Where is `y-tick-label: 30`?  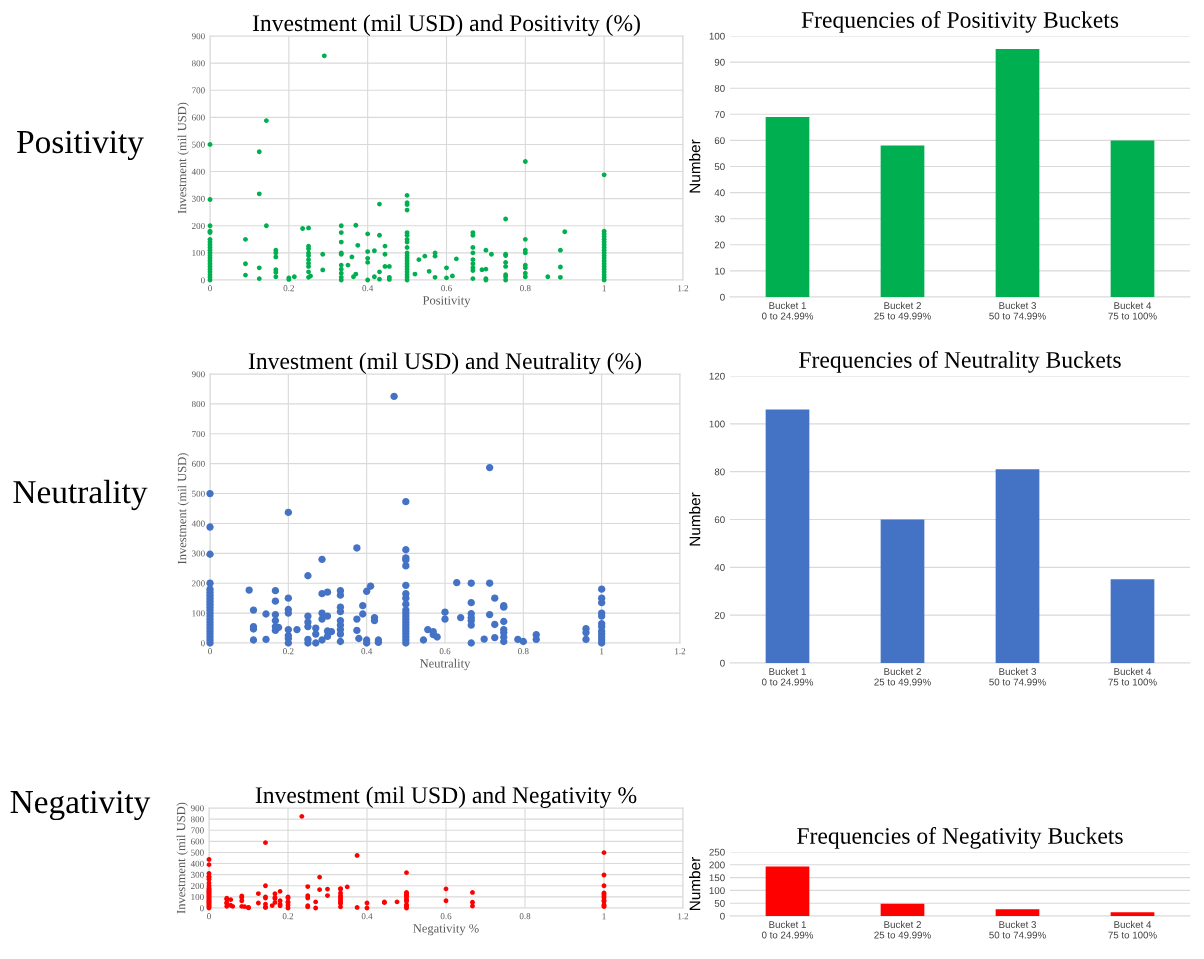 y-tick-label: 30 is located at coordinates (719, 219).